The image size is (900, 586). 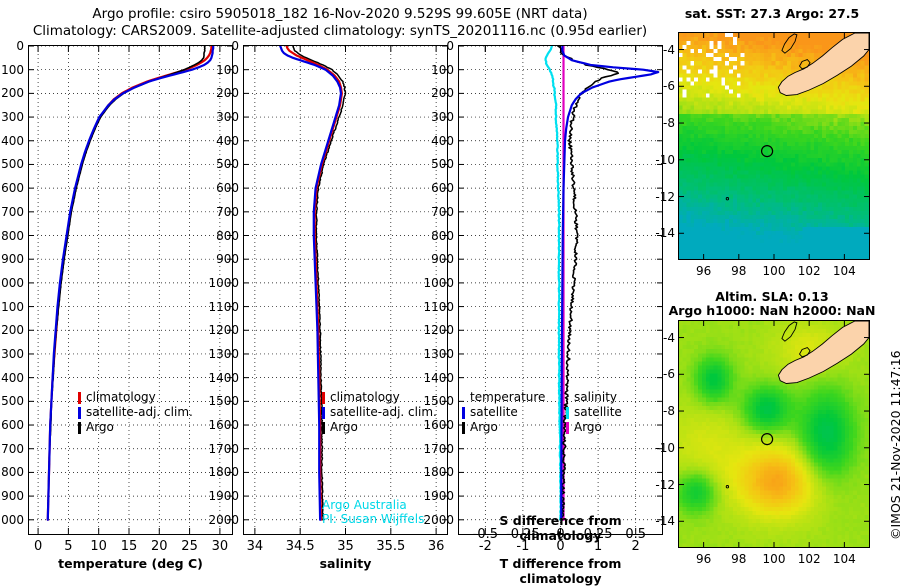 I want to click on depth-tick-label: 1100, so click(x=433, y=307).